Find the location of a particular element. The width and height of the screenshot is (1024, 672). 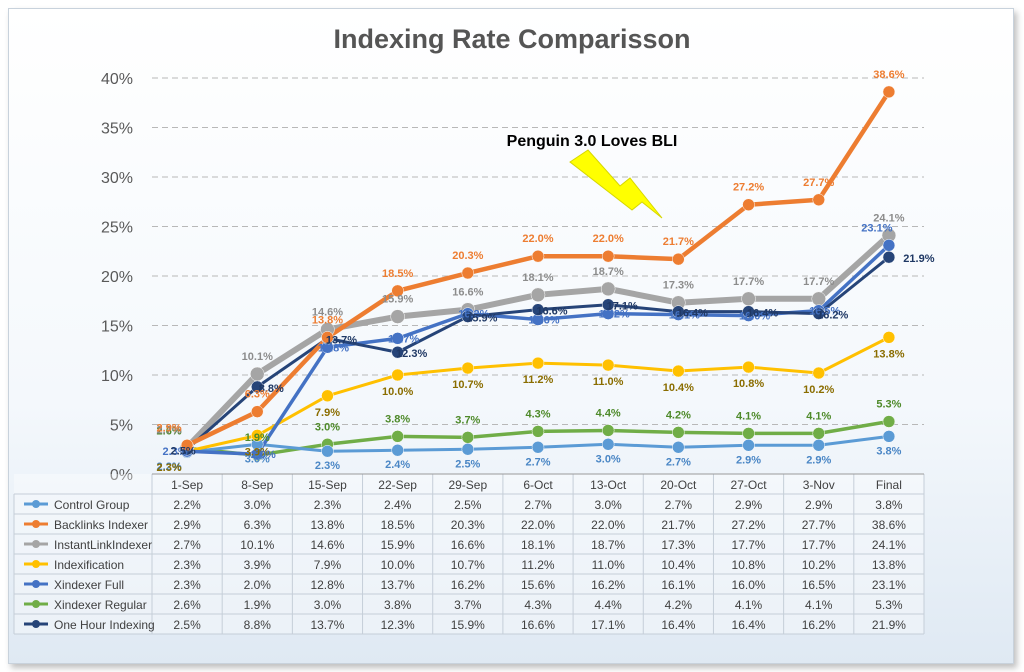

data-label: 17.3% is located at coordinates (678, 286).